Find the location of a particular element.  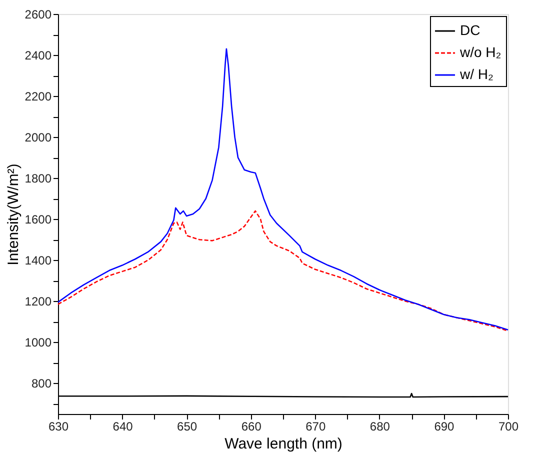

x-tick-label: 630 is located at coordinates (58, 427).